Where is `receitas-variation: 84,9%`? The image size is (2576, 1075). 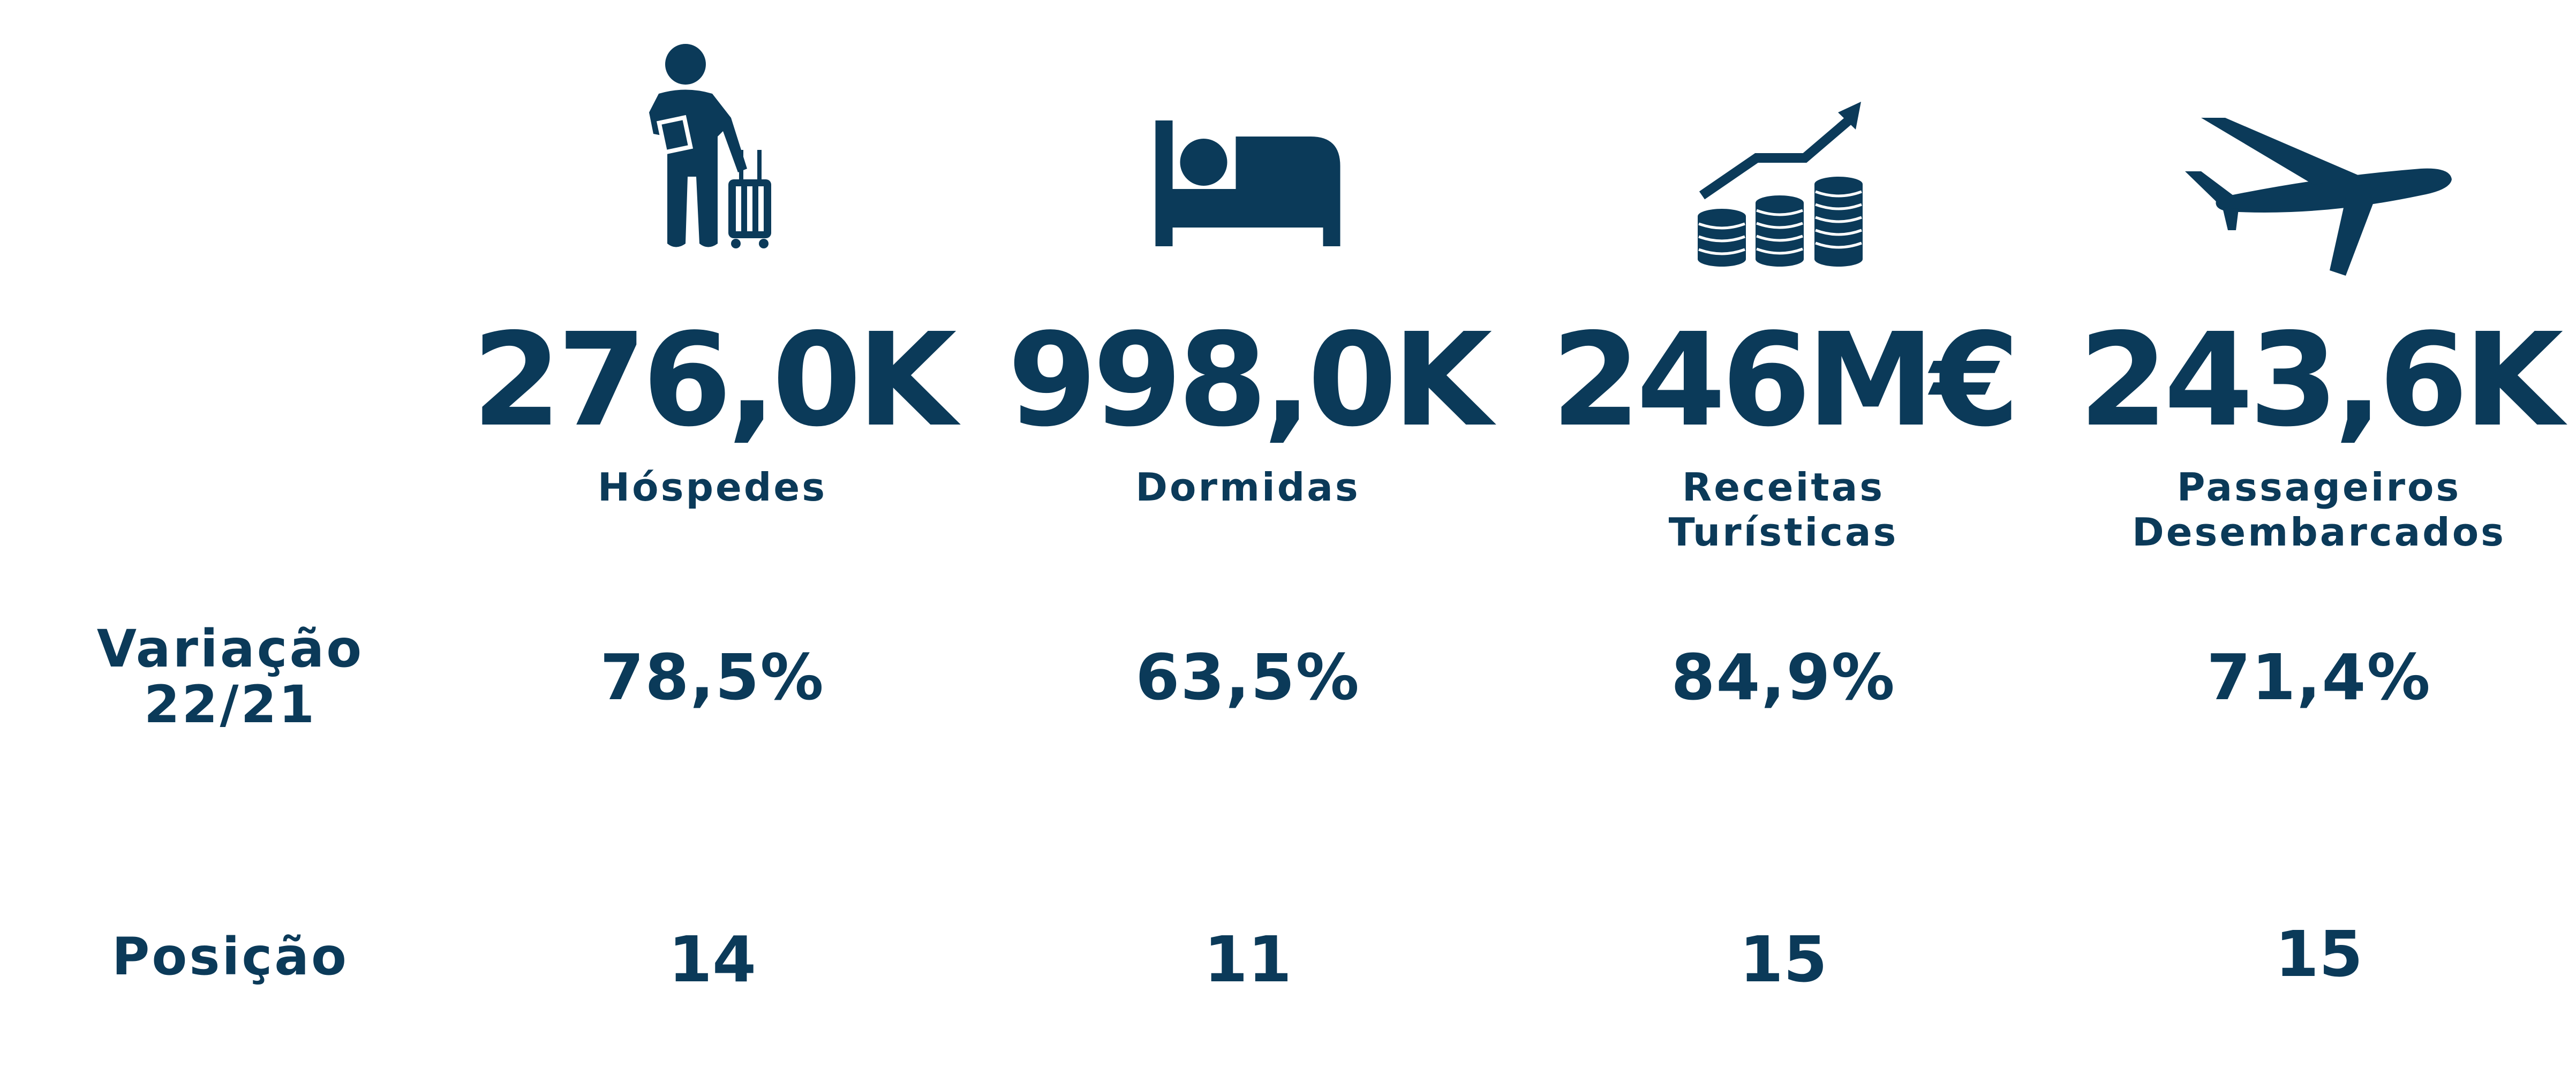 receitas-variation: 84,9% is located at coordinates (1783, 677).